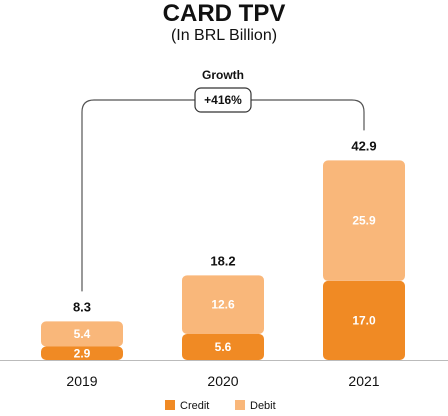 The width and height of the screenshot is (448, 416). I want to click on chart-legend: Credit Debit, so click(220, 406).